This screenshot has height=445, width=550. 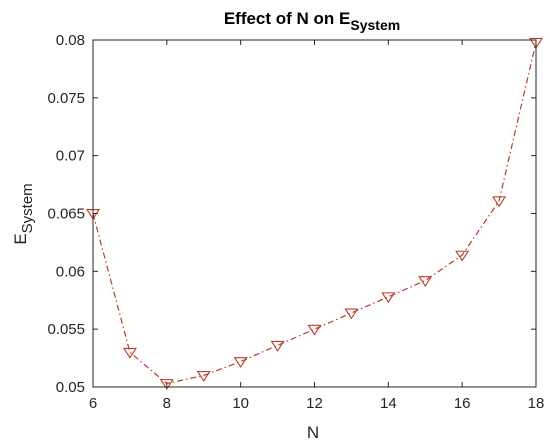 I want to click on x-tick-label: 18, so click(x=536, y=403).